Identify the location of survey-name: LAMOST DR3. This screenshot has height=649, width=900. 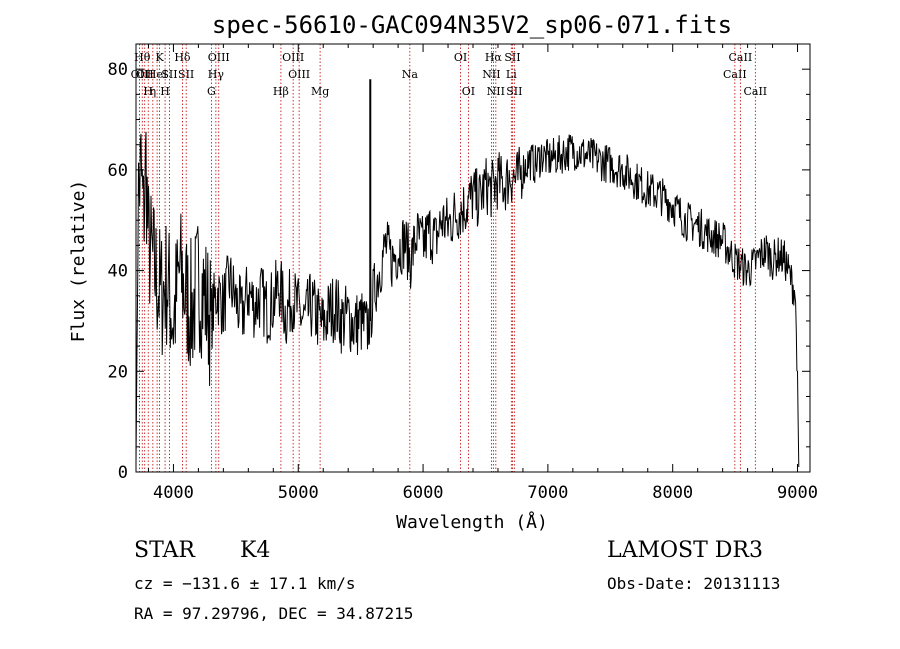
(685, 550).